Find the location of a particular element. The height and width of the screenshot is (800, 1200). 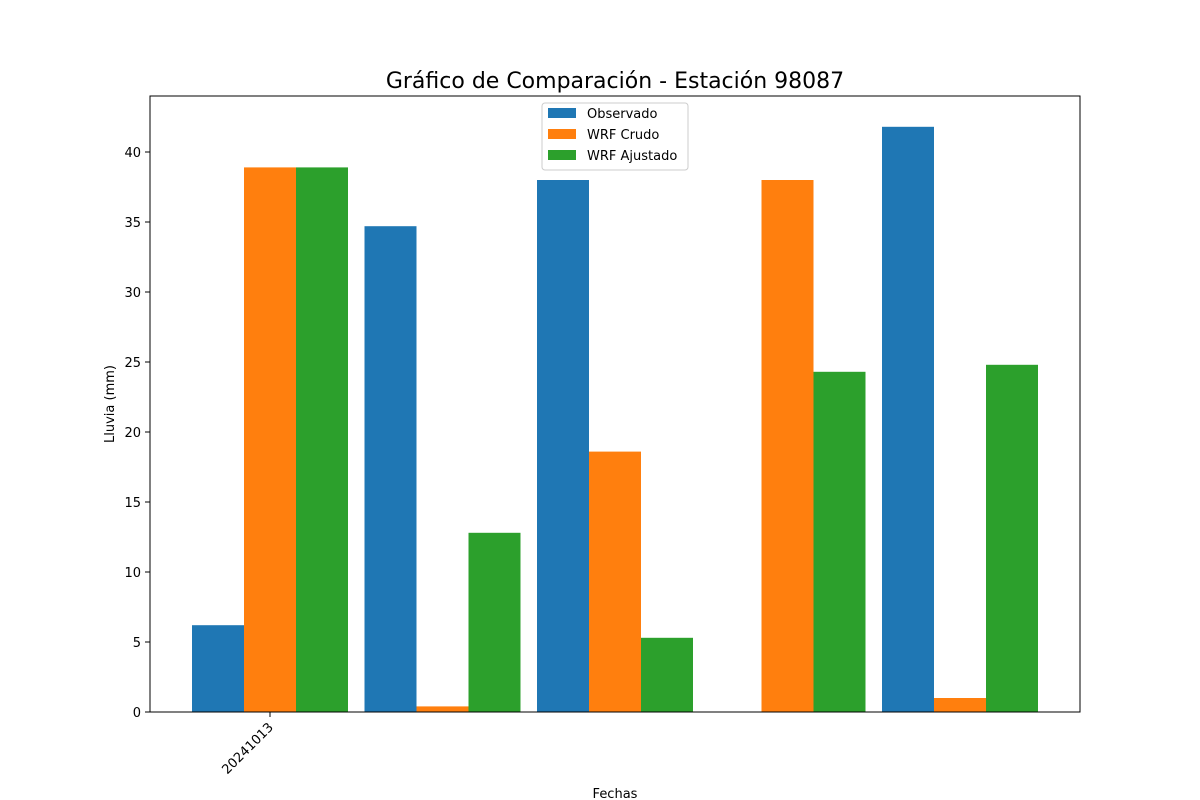

y-axis-label: Lluvia (mm) is located at coordinates (110, 404).